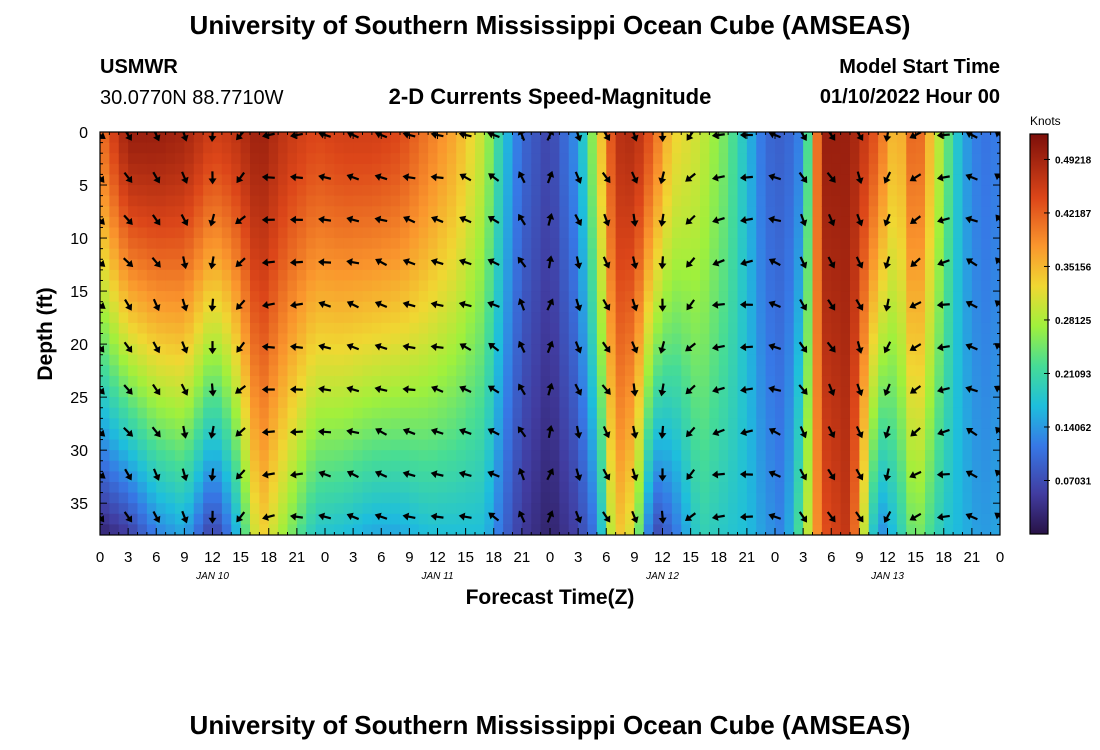 This screenshot has height=750, width=1100. Describe the element at coordinates (1073, 374) in the screenshot. I see `colorbar-tick-label: 0.21093` at that location.